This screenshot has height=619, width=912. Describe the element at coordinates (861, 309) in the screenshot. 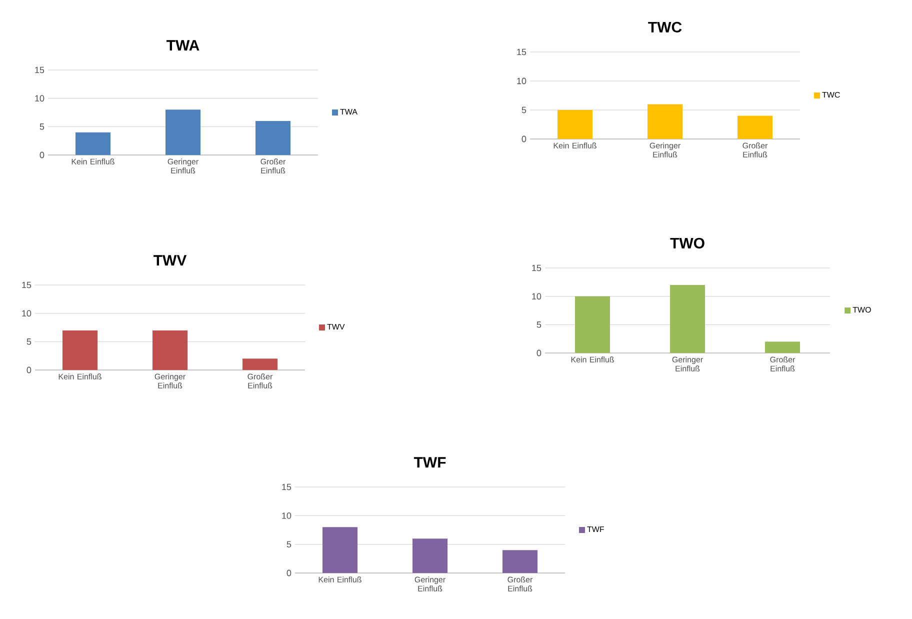

I see `legend-label: TWO` at that location.